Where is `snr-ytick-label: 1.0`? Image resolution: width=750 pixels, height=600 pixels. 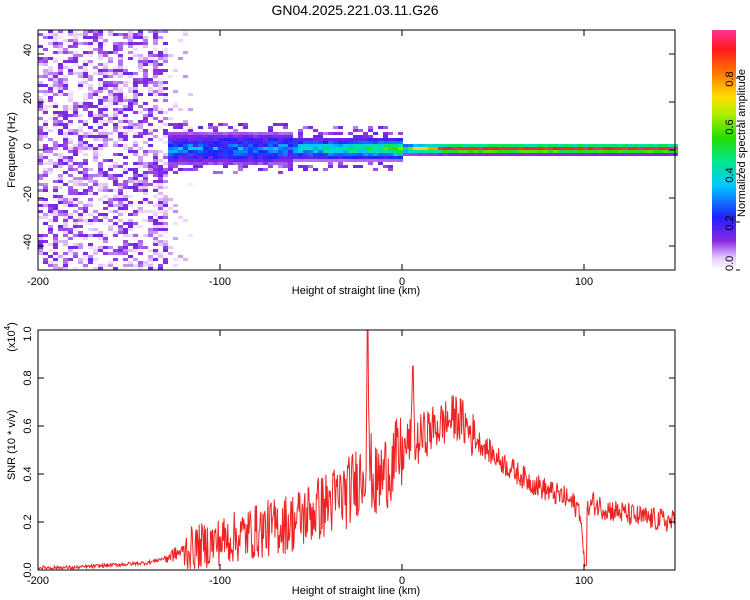 snr-ytick-label: 1.0 is located at coordinates (28, 333).